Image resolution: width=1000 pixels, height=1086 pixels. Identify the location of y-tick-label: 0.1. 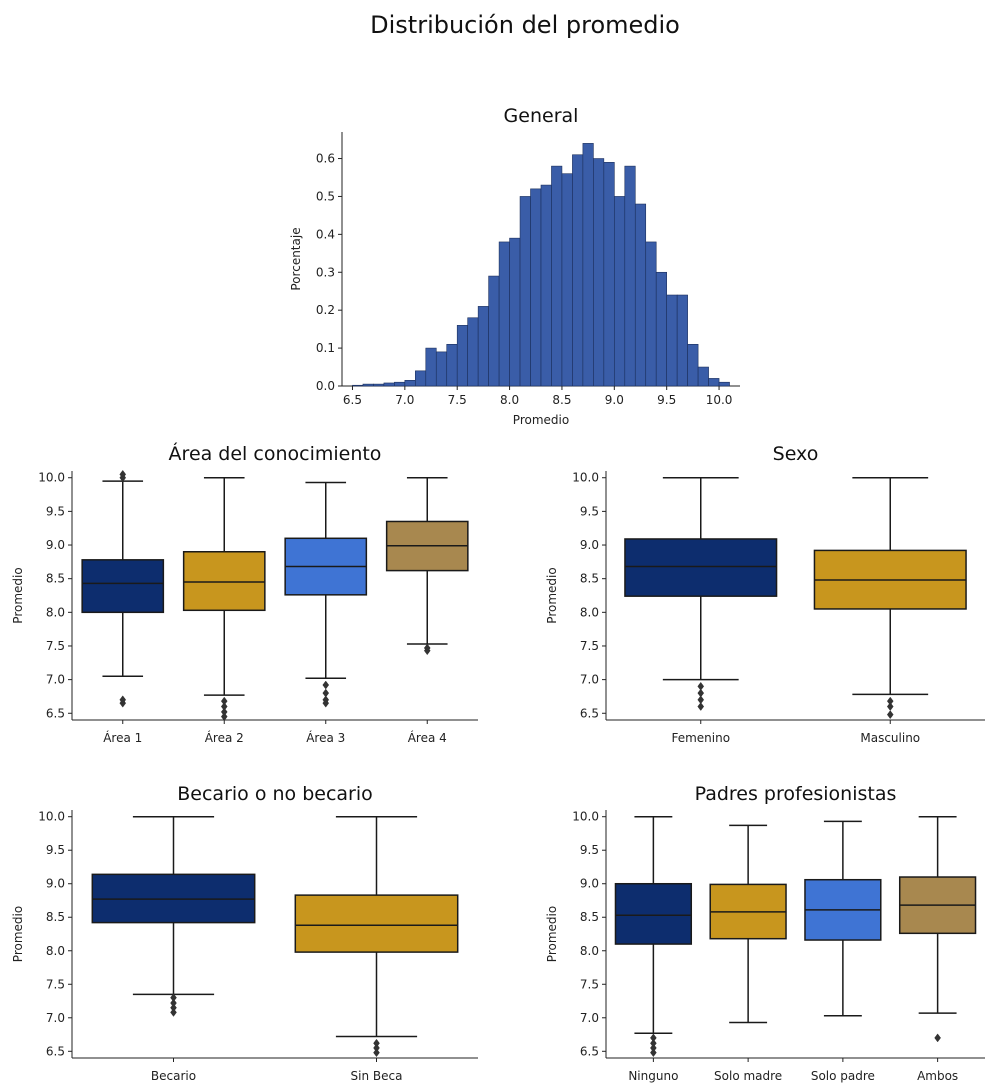
(325, 348).